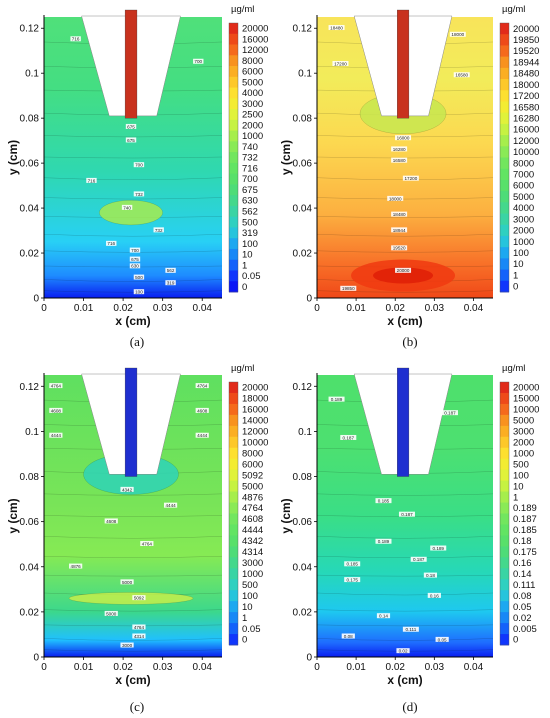 The width and height of the screenshot is (550, 718). Describe the element at coordinates (522, 618) in the screenshot. I see `colorbar-label: 0.02` at that location.